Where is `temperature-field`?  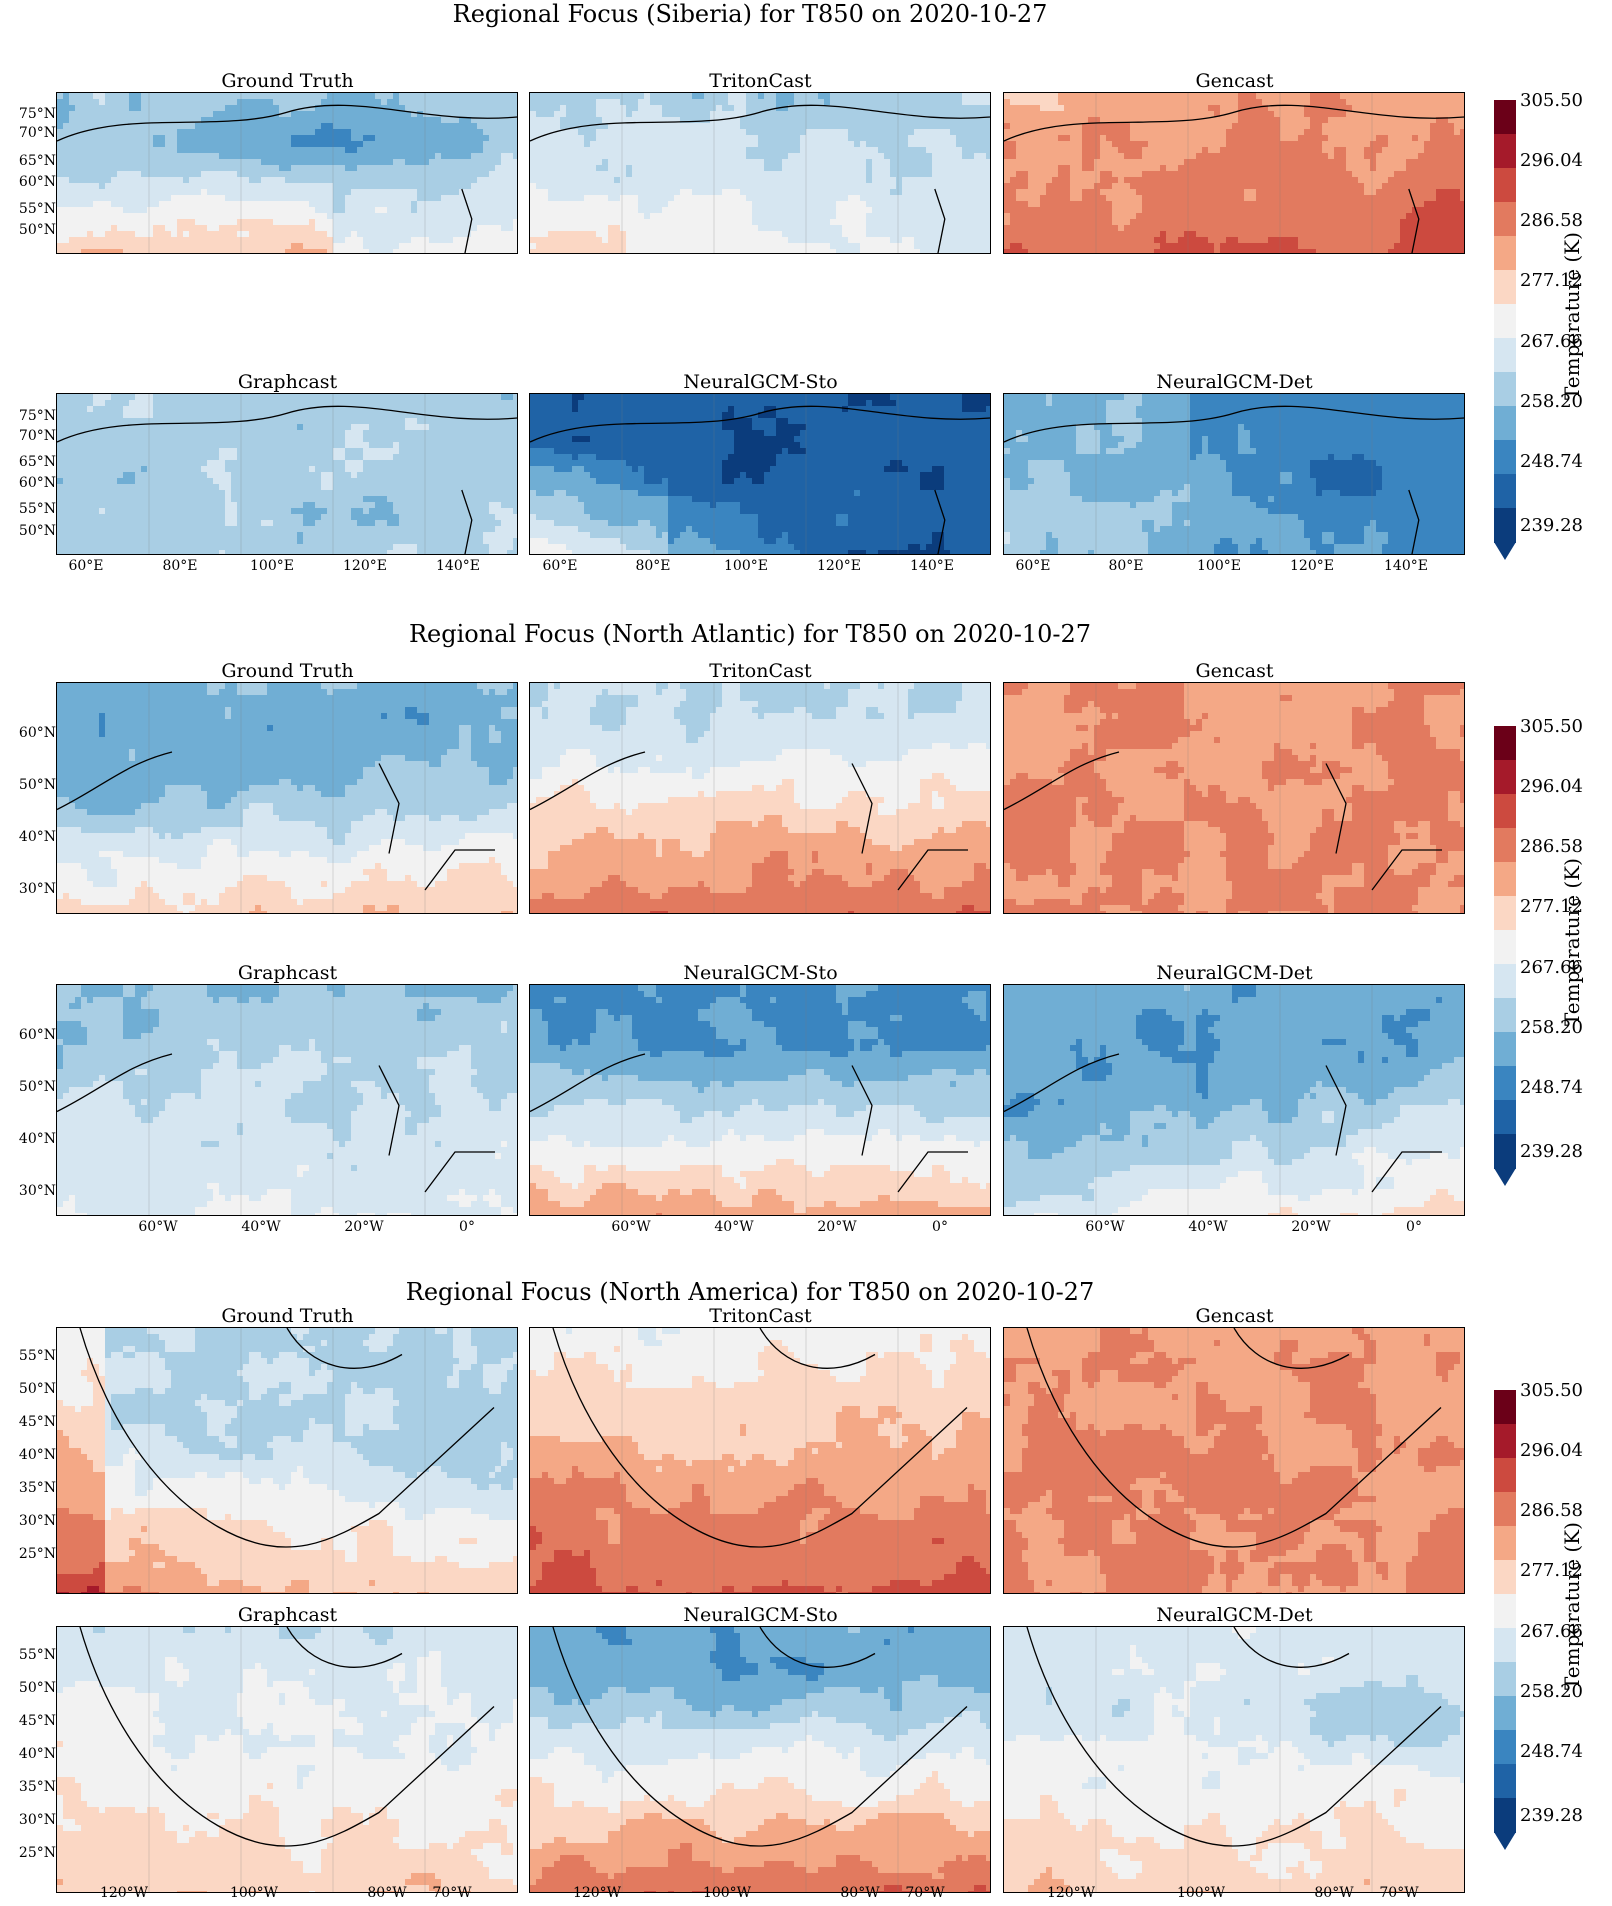
temperature-field is located at coordinates (287, 173).